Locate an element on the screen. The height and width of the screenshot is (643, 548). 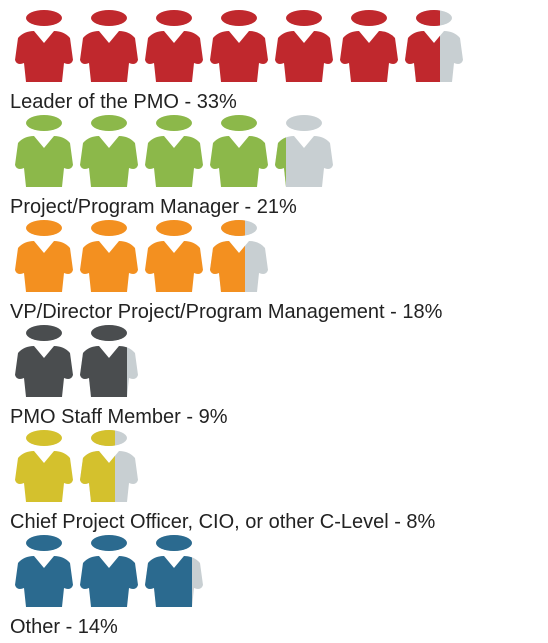
category-label: Leader of the PMO - 33% is located at coordinates (123, 102).